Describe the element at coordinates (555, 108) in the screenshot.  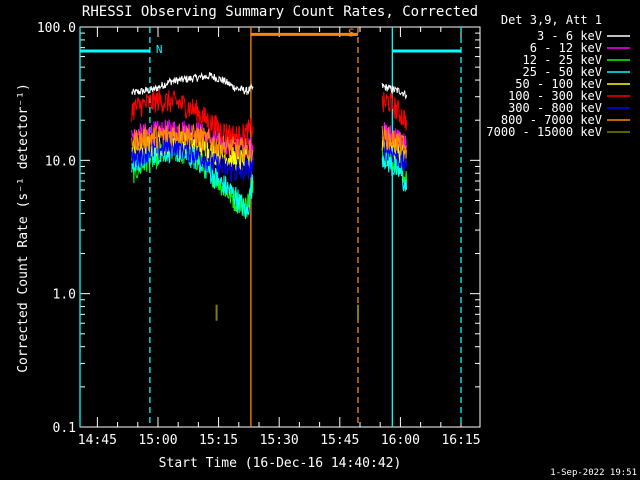
I see `legend-entry-label: 300 - 800 keV` at that location.